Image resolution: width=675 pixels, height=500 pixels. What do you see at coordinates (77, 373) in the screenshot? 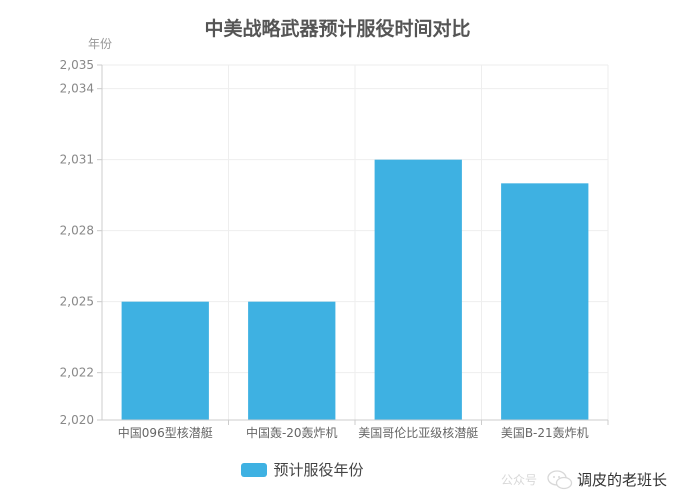
I see `y-tick-label: 2,022` at bounding box center [77, 373].